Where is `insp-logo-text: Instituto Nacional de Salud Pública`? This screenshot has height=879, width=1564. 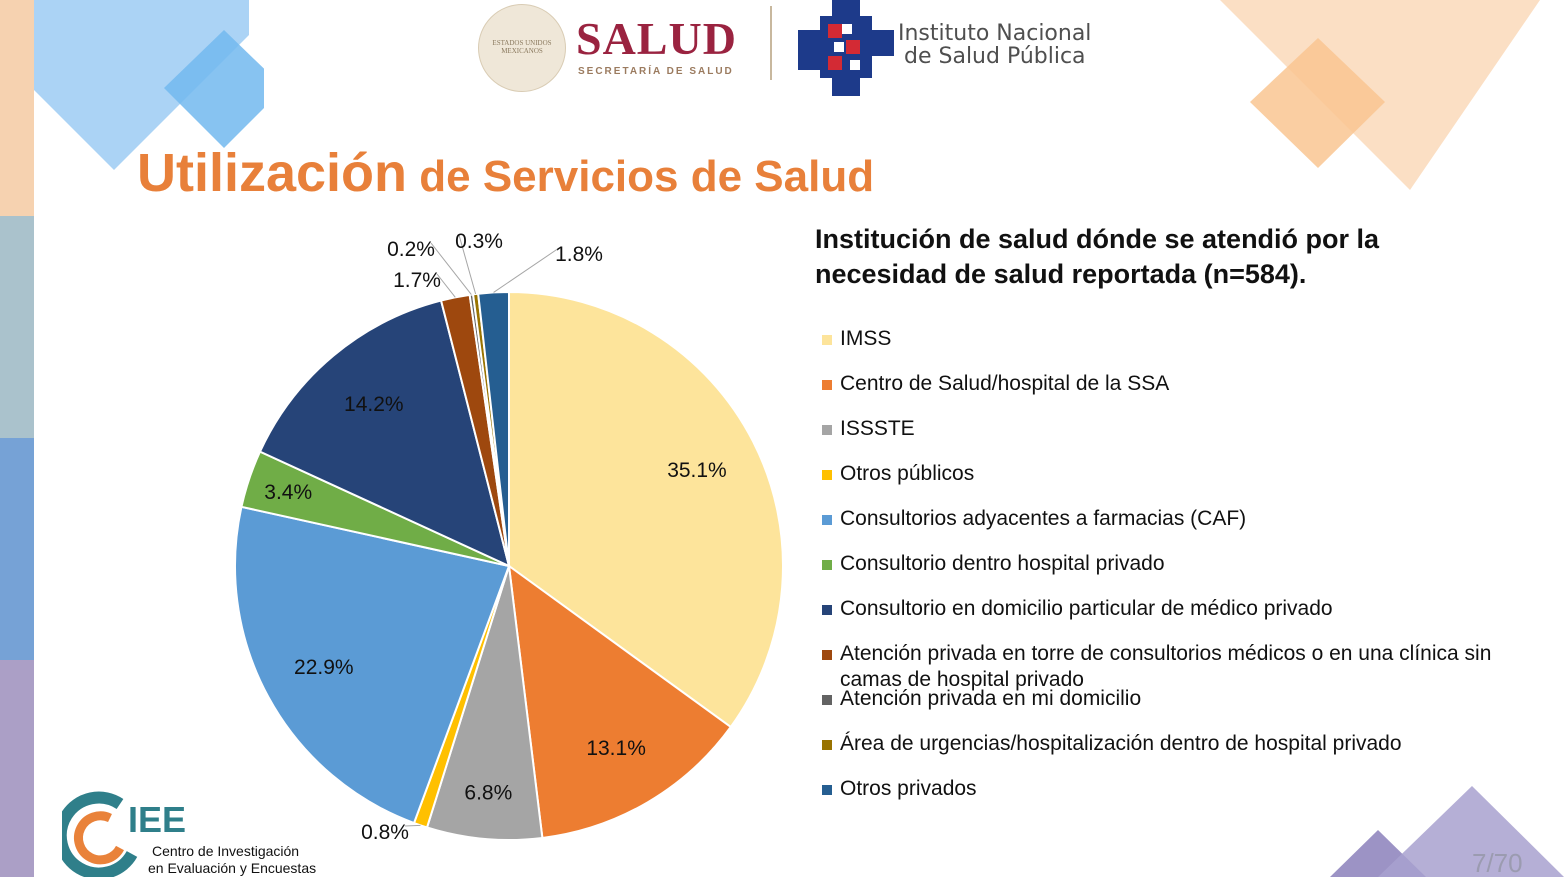
insp-logo-text: Instituto Nacional de Salud Pública is located at coordinates (994, 45).